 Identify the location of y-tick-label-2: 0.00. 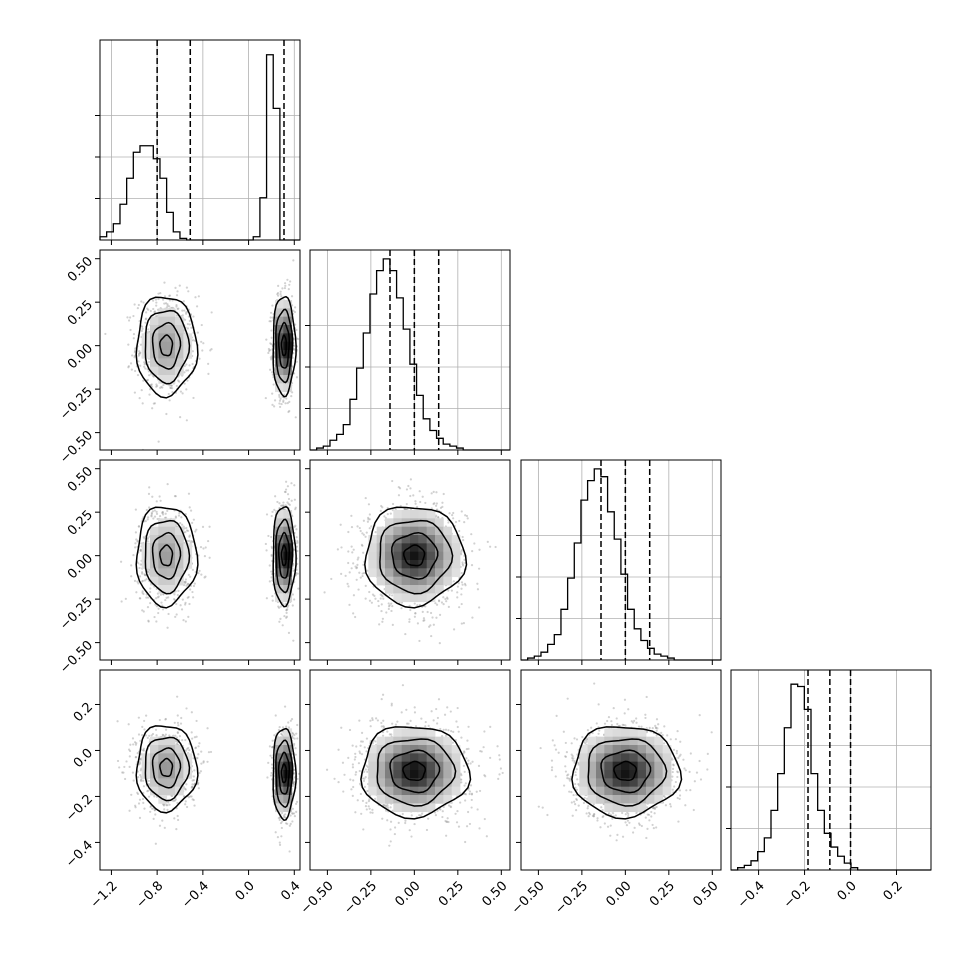
(80, 566).